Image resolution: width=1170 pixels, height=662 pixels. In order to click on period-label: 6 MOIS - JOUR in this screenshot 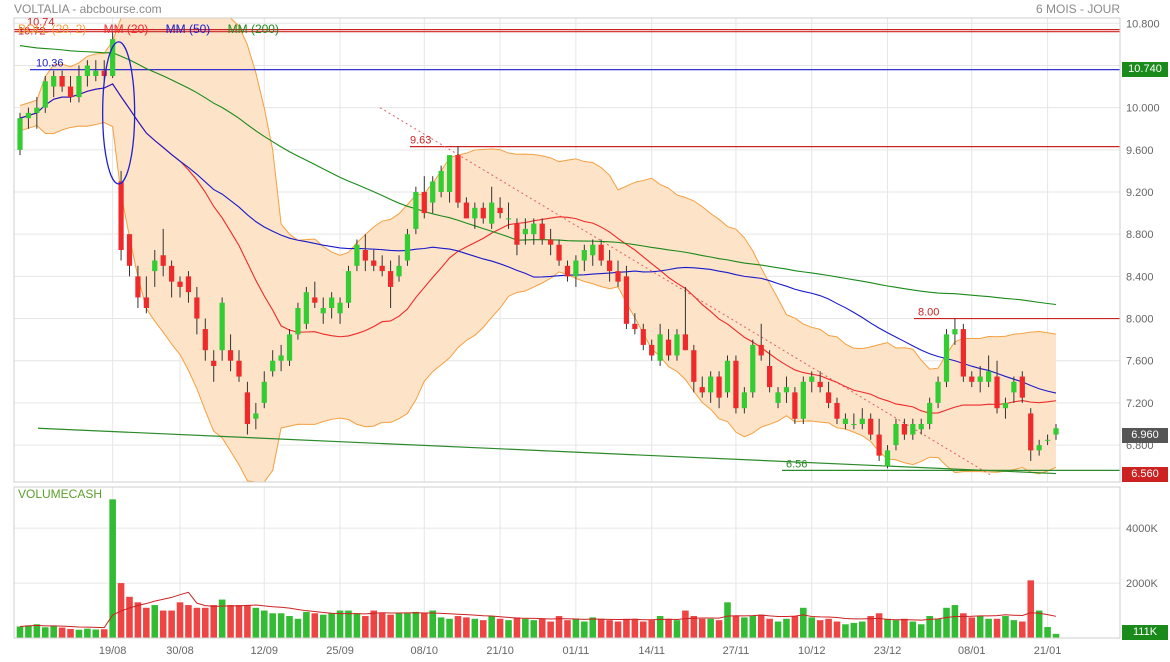, I will do `click(1077, 9)`.